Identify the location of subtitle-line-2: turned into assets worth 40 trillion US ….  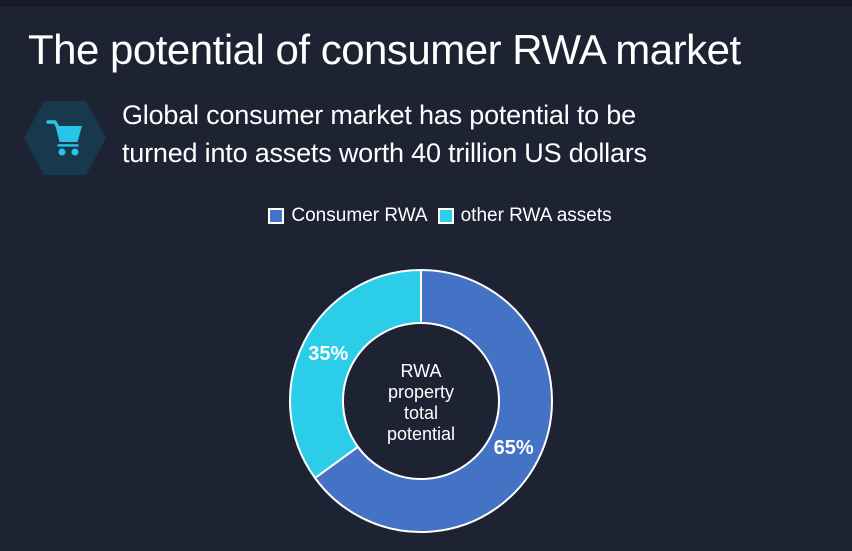
(384, 153).